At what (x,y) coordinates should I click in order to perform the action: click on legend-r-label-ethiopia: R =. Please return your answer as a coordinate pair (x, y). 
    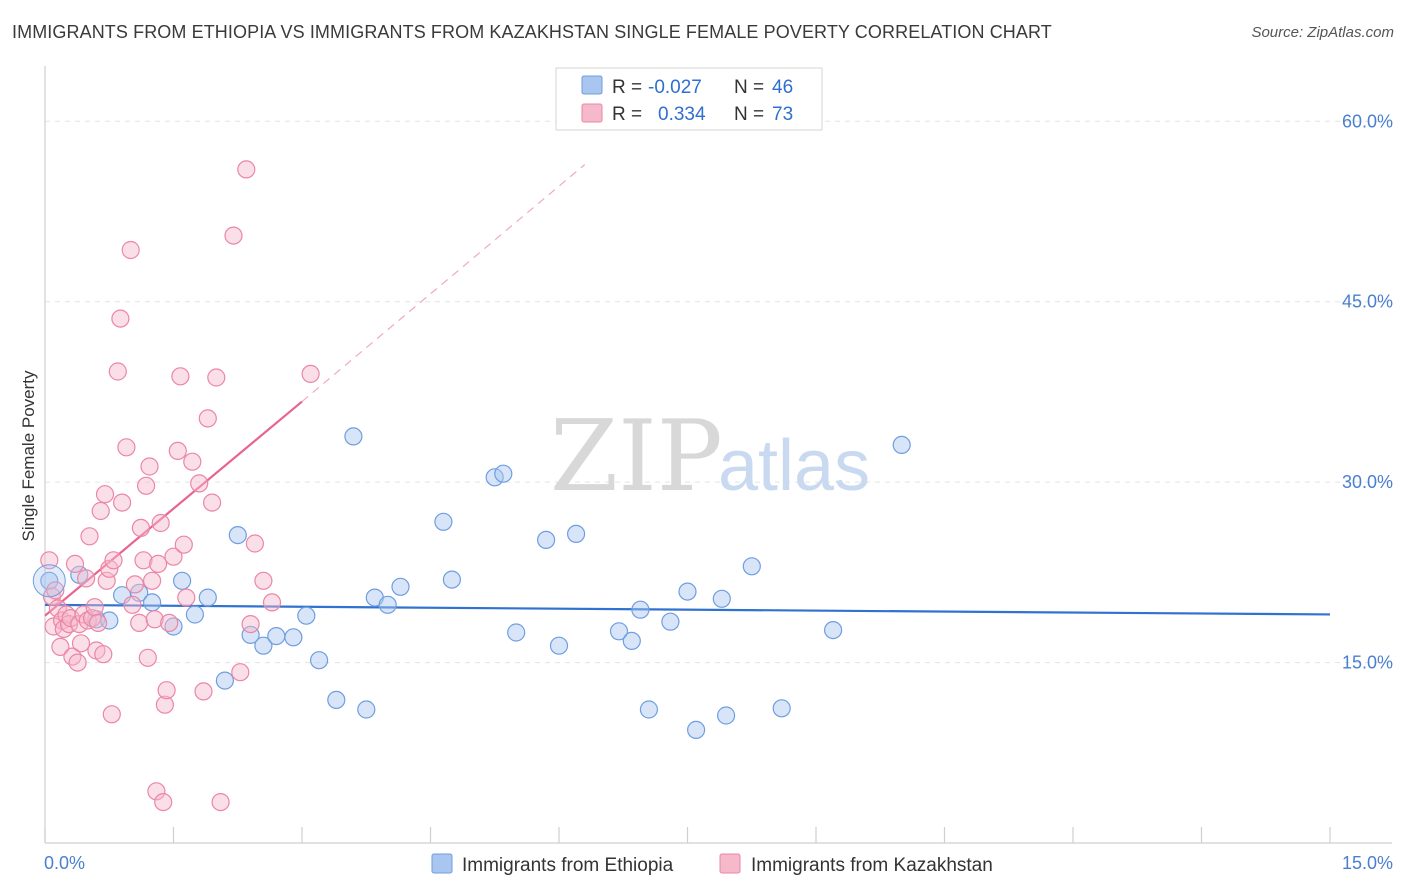
    Looking at the image, I should click on (627, 87).